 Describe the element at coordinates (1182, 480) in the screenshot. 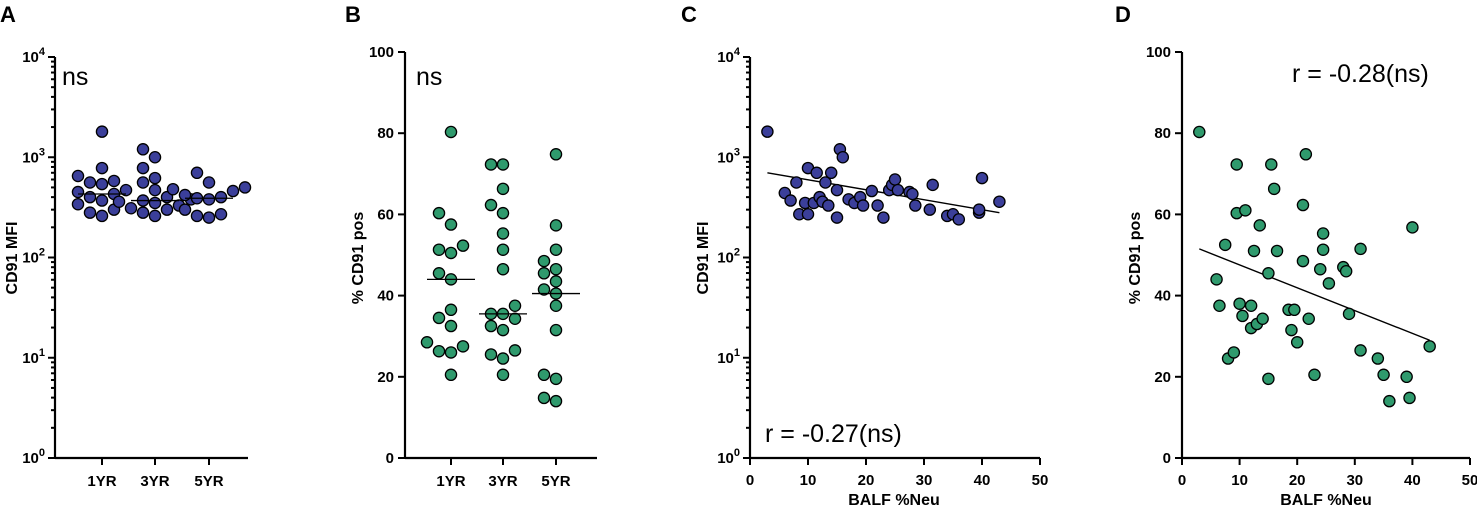

I see `x-tick-label: 0` at that location.